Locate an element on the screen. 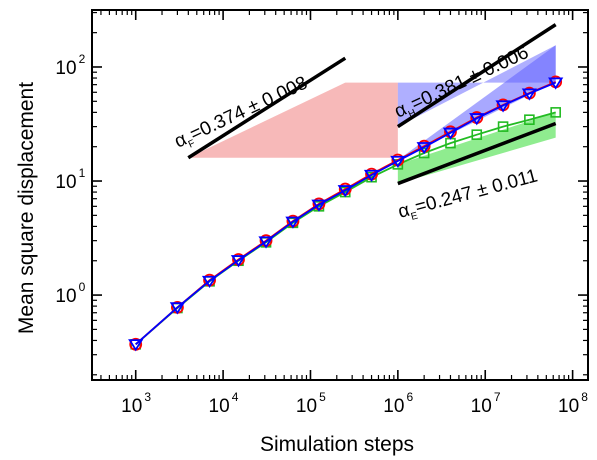 Image resolution: width=597 pixels, height=460 pixels. fit-line-E is located at coordinates (477, 153).